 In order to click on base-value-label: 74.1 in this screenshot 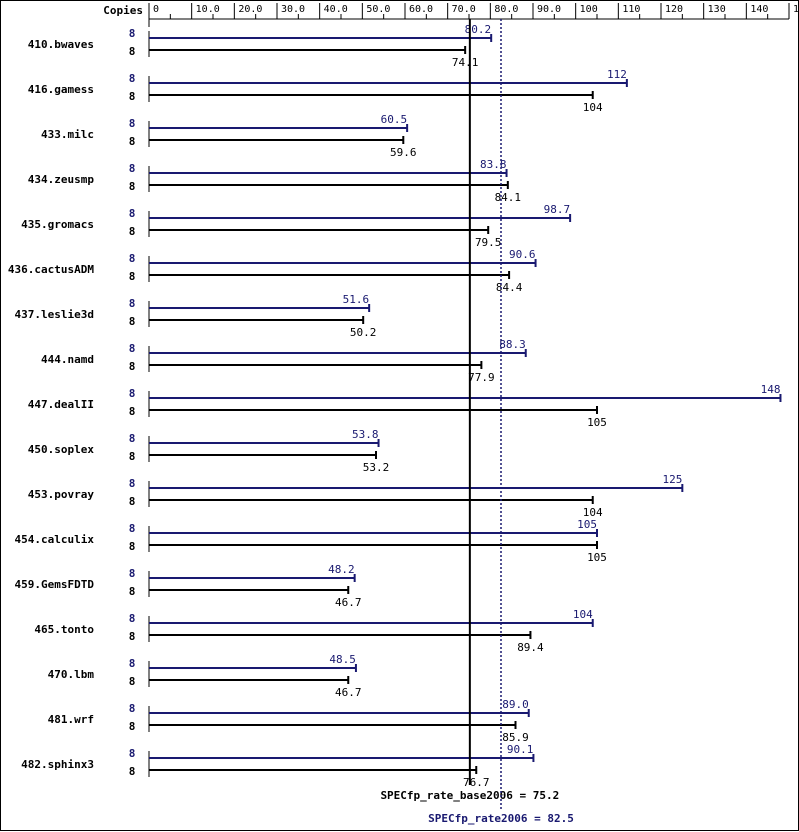, I will do `click(465, 62)`.